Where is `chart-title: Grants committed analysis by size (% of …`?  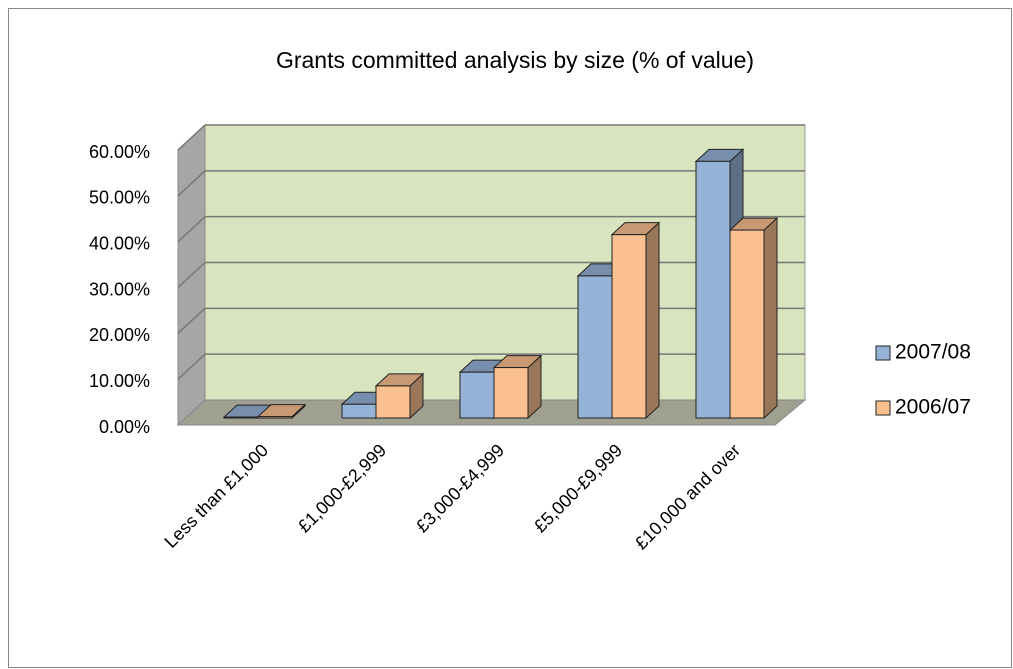 chart-title: Grants committed analysis by size (% of … is located at coordinates (515, 60).